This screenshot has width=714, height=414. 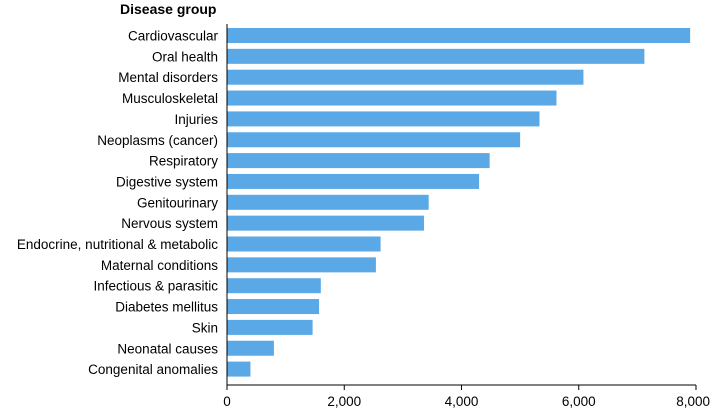 I want to click on category-label: Oral health, so click(x=185, y=56).